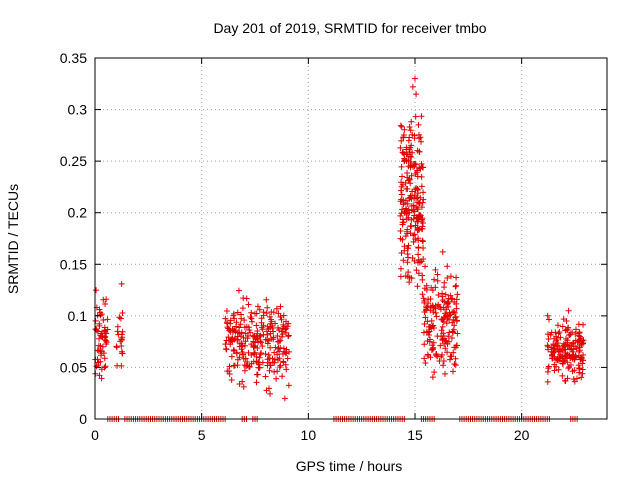  What do you see at coordinates (349, 466) in the screenshot?
I see `x-axis-label: GPS time / hours` at bounding box center [349, 466].